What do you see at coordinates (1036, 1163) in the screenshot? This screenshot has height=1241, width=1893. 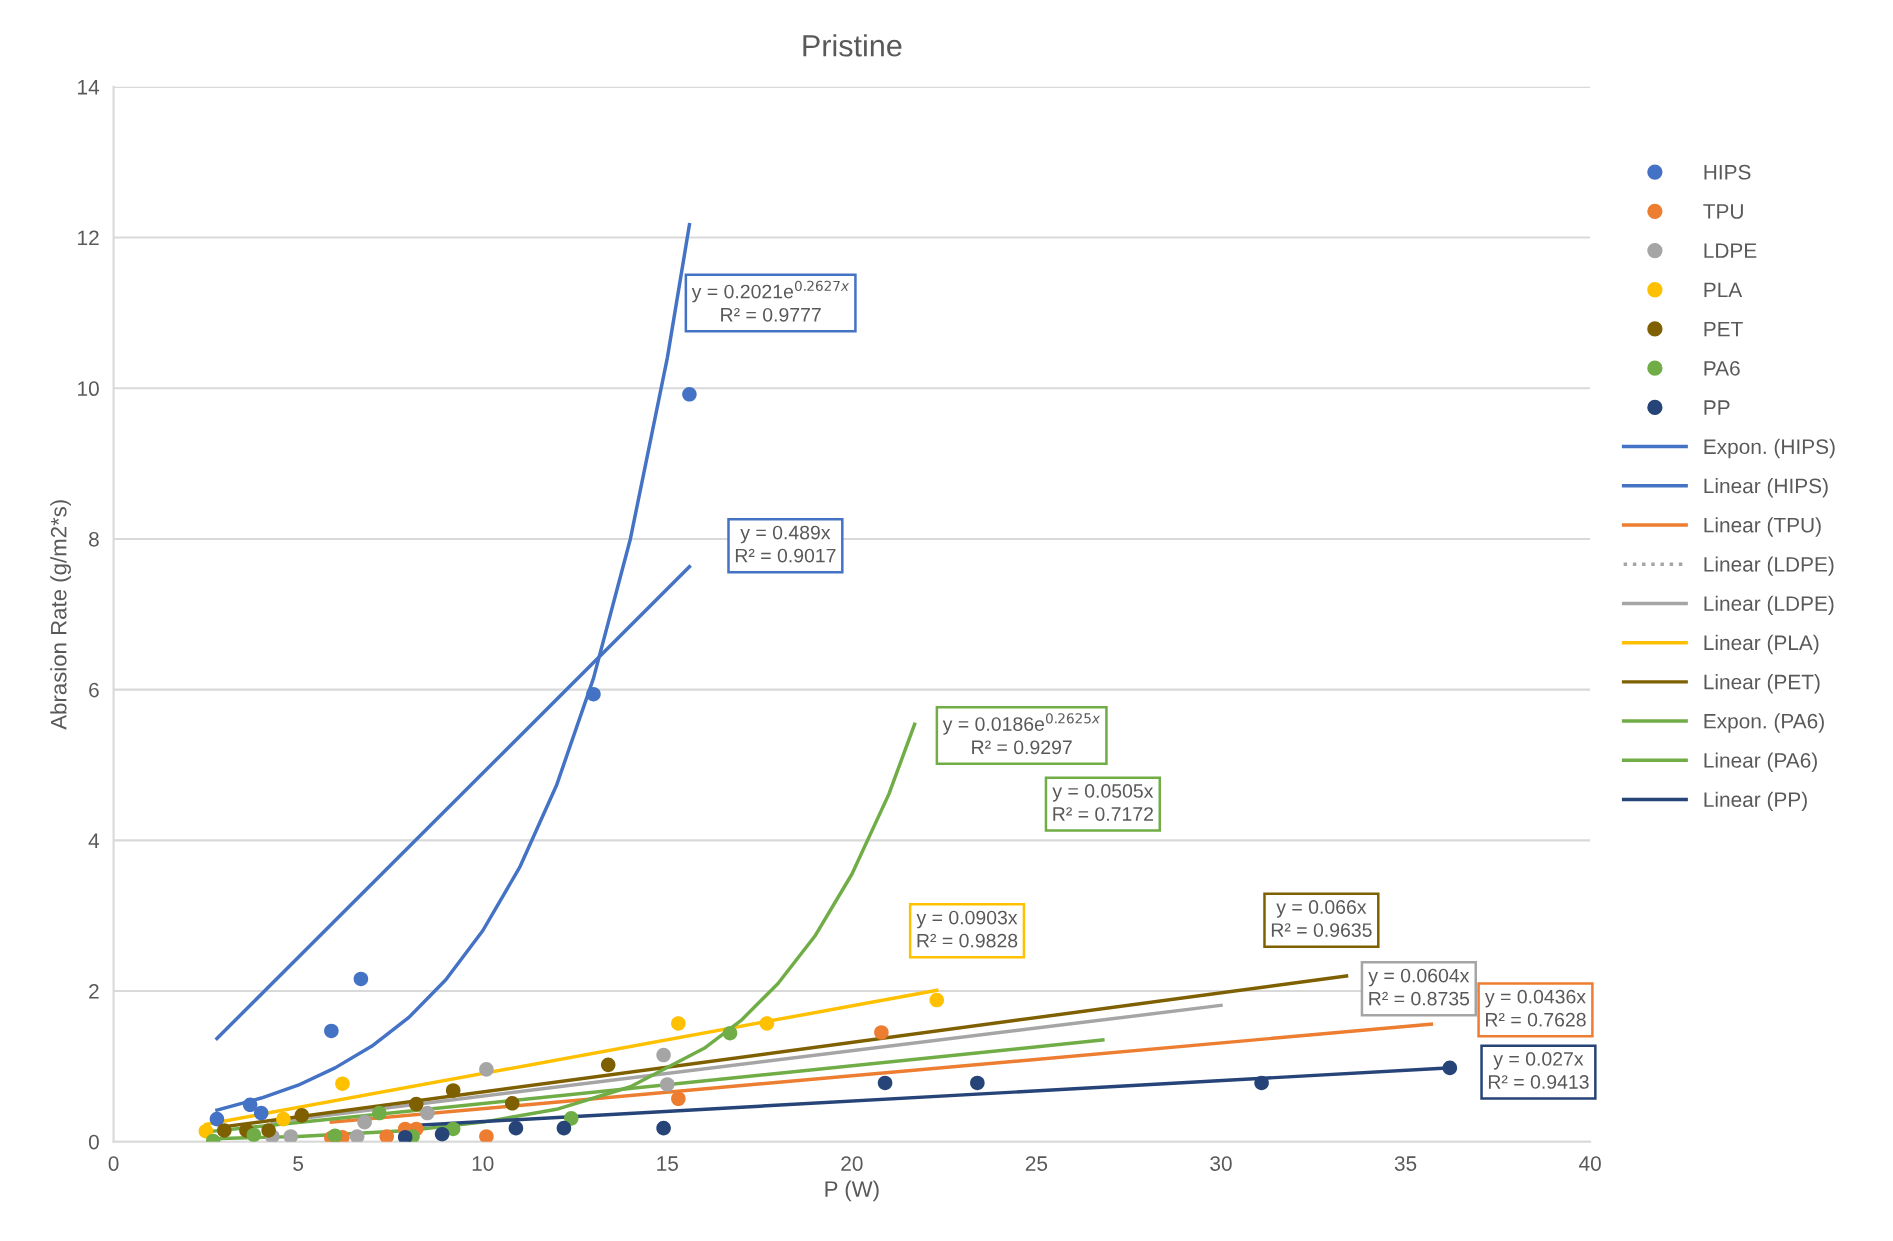 I see `x-tick-label: 25` at bounding box center [1036, 1163].